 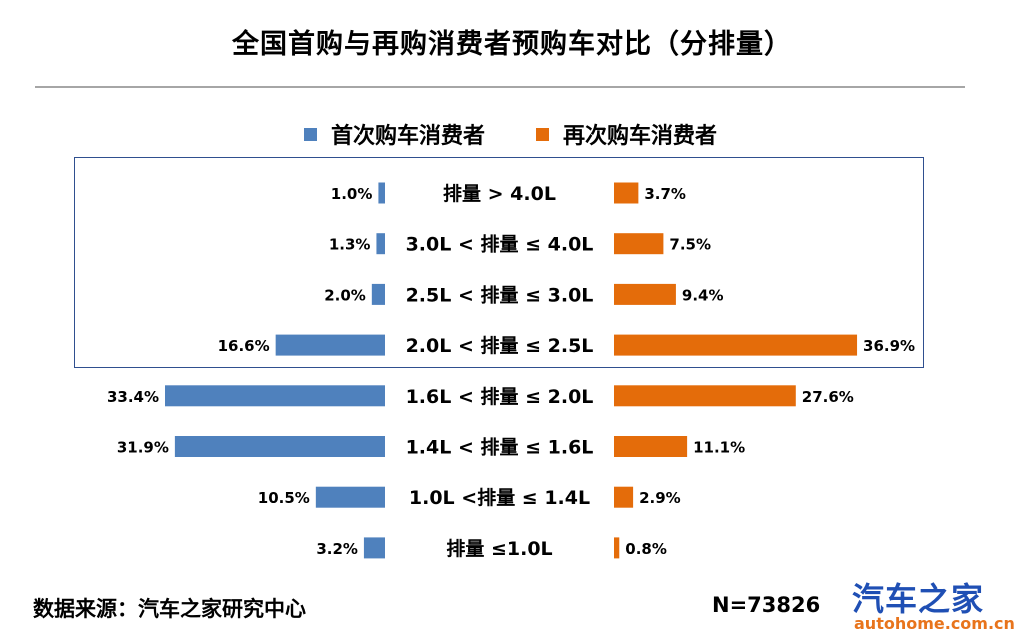 What do you see at coordinates (499, 548) in the screenshot?
I see `category-label-7: 排量 ≤1.0L` at bounding box center [499, 548].